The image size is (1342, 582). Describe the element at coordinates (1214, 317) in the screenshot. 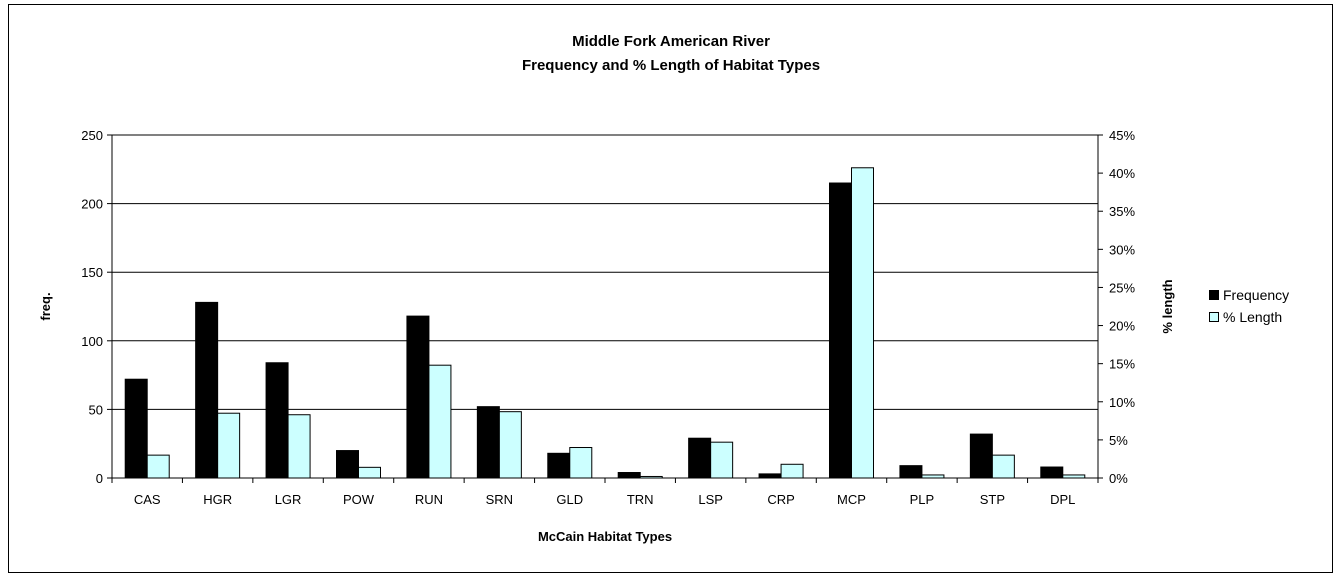

I see `legend-swatch-length` at that location.